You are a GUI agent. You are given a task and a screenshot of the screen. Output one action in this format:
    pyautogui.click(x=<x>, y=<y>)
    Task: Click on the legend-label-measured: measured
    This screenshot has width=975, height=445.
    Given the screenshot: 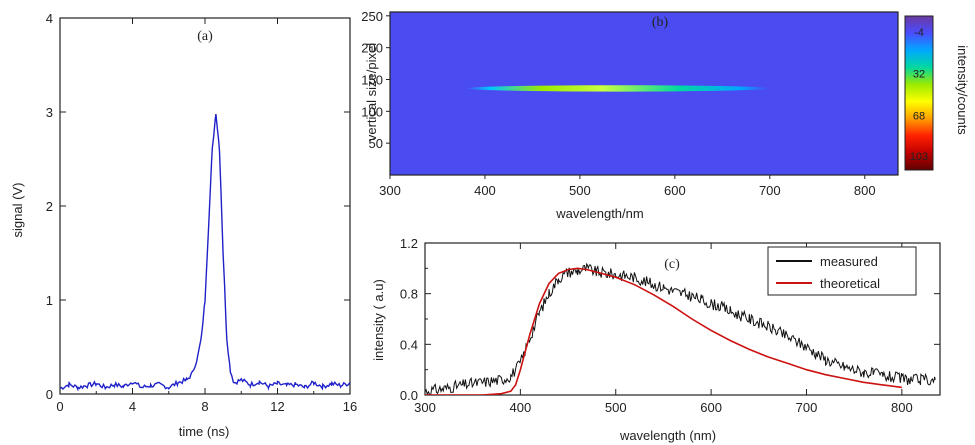 What is the action you would take?
    pyautogui.click(x=849, y=261)
    